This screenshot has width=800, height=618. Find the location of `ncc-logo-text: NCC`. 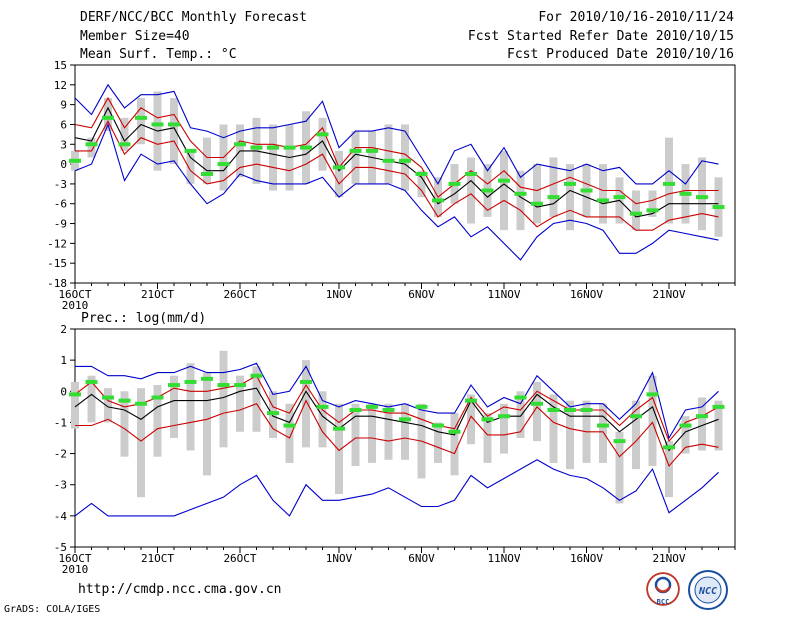

ncc-logo-text: NCC is located at coordinates (707, 591).